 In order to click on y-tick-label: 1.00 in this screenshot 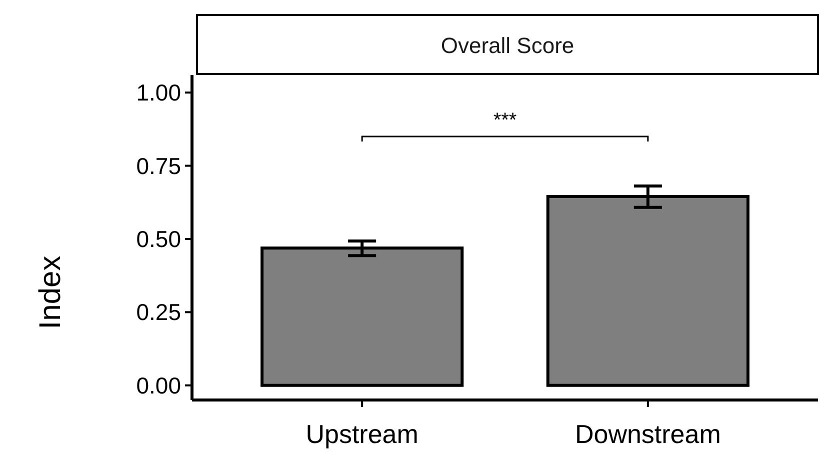, I will do `click(158, 93)`.